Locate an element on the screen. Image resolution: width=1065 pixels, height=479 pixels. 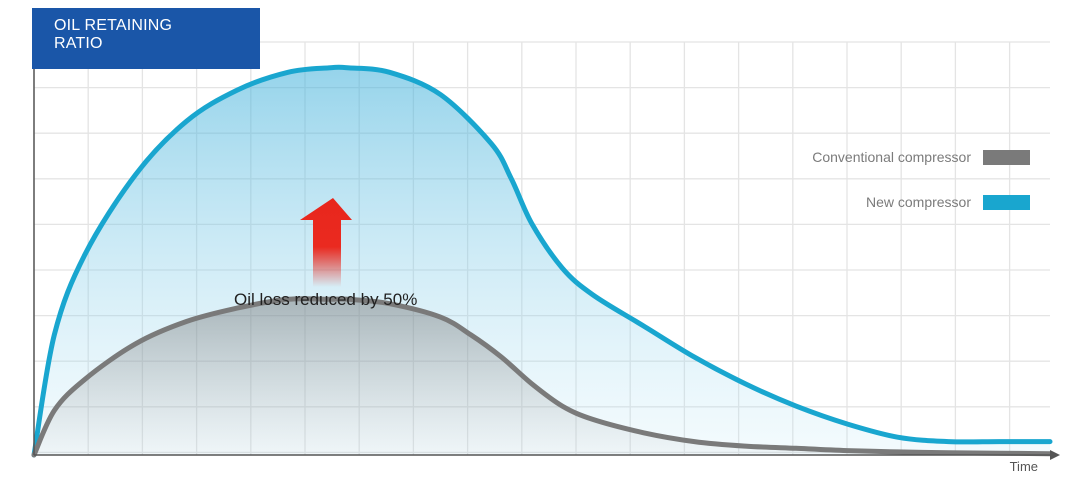
legend-item-new: New compressor is located at coordinates (948, 202).